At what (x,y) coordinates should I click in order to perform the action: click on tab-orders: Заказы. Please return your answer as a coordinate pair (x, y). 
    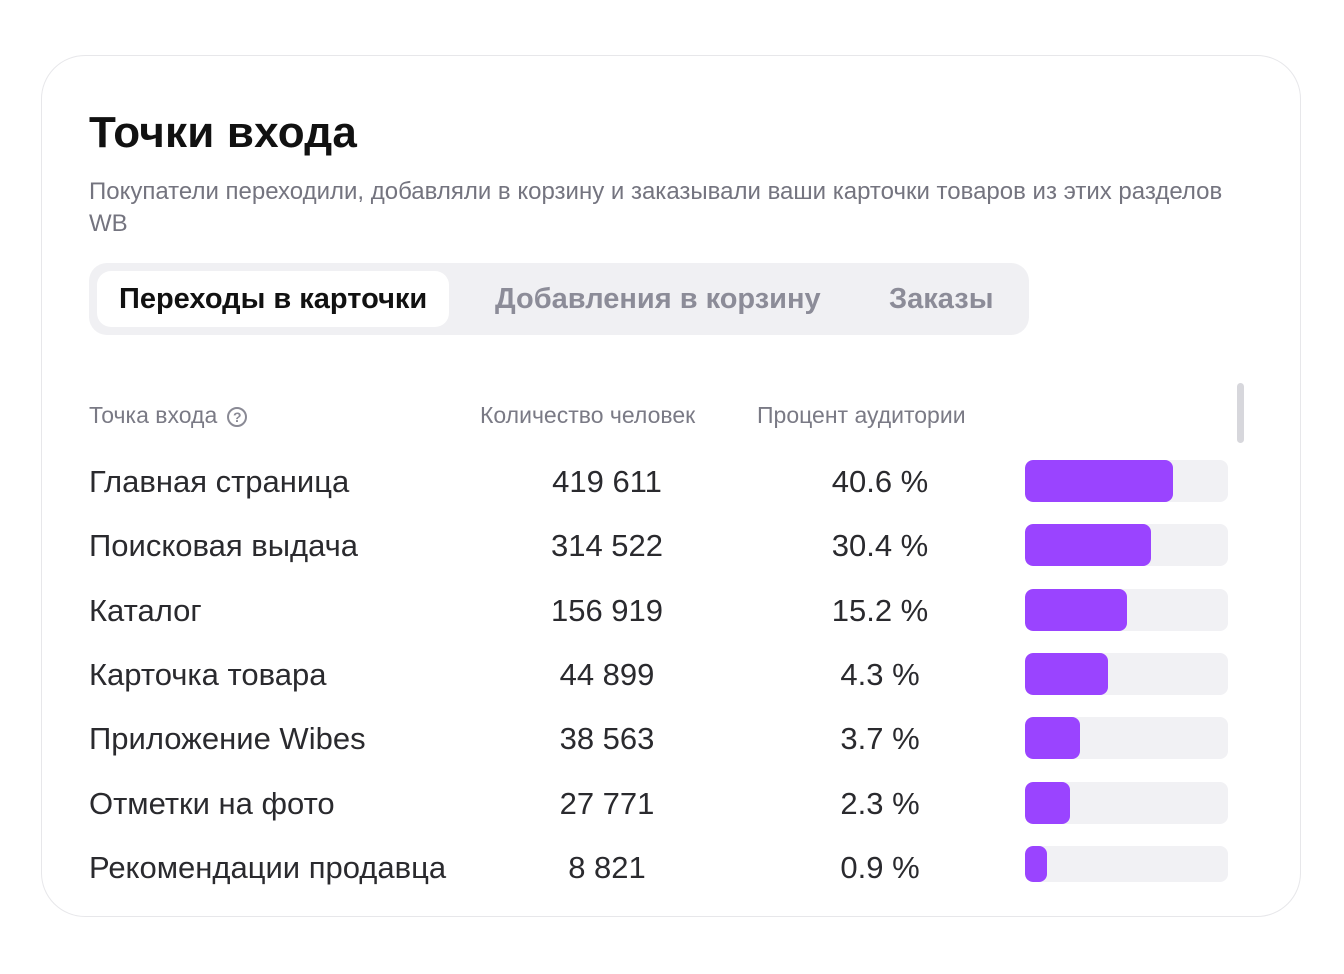
    Looking at the image, I should click on (941, 299).